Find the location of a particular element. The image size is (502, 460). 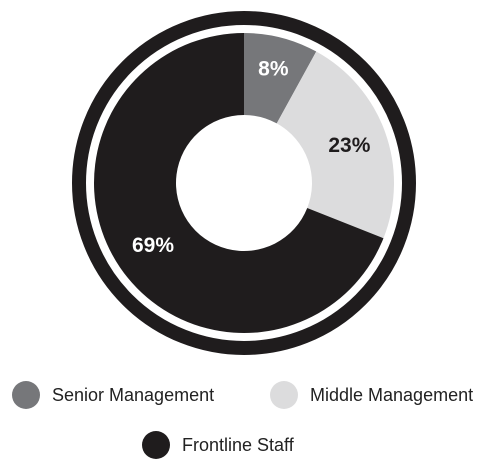

legend-swatch-middle-management is located at coordinates (284, 395).